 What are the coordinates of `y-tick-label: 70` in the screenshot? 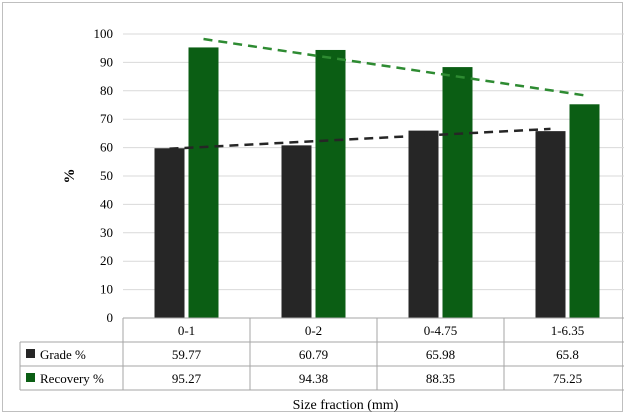 It's located at (106, 118).